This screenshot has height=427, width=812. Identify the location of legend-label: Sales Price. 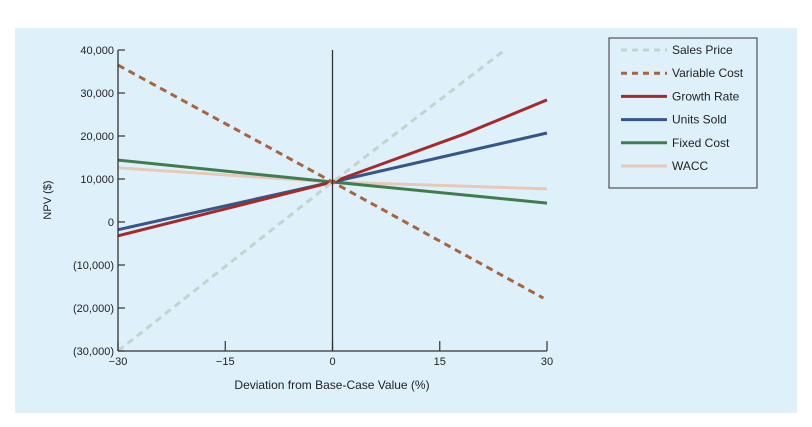
(702, 50).